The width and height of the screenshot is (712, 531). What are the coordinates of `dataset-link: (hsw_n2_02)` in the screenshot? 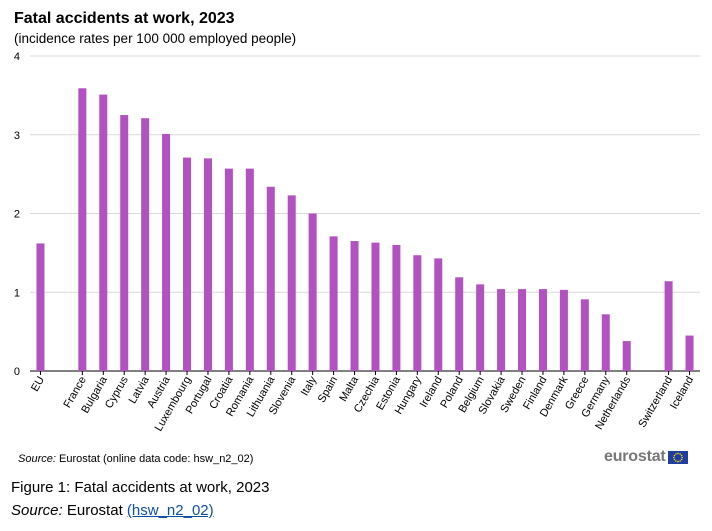 It's located at (170, 510).